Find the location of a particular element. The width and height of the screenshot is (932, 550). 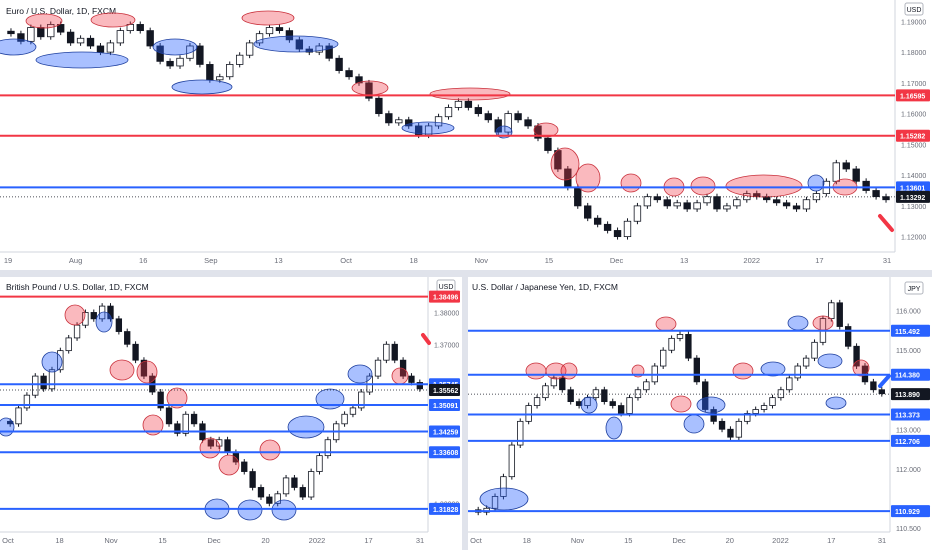

x-tick-label: Oct is located at coordinates (8, 540).